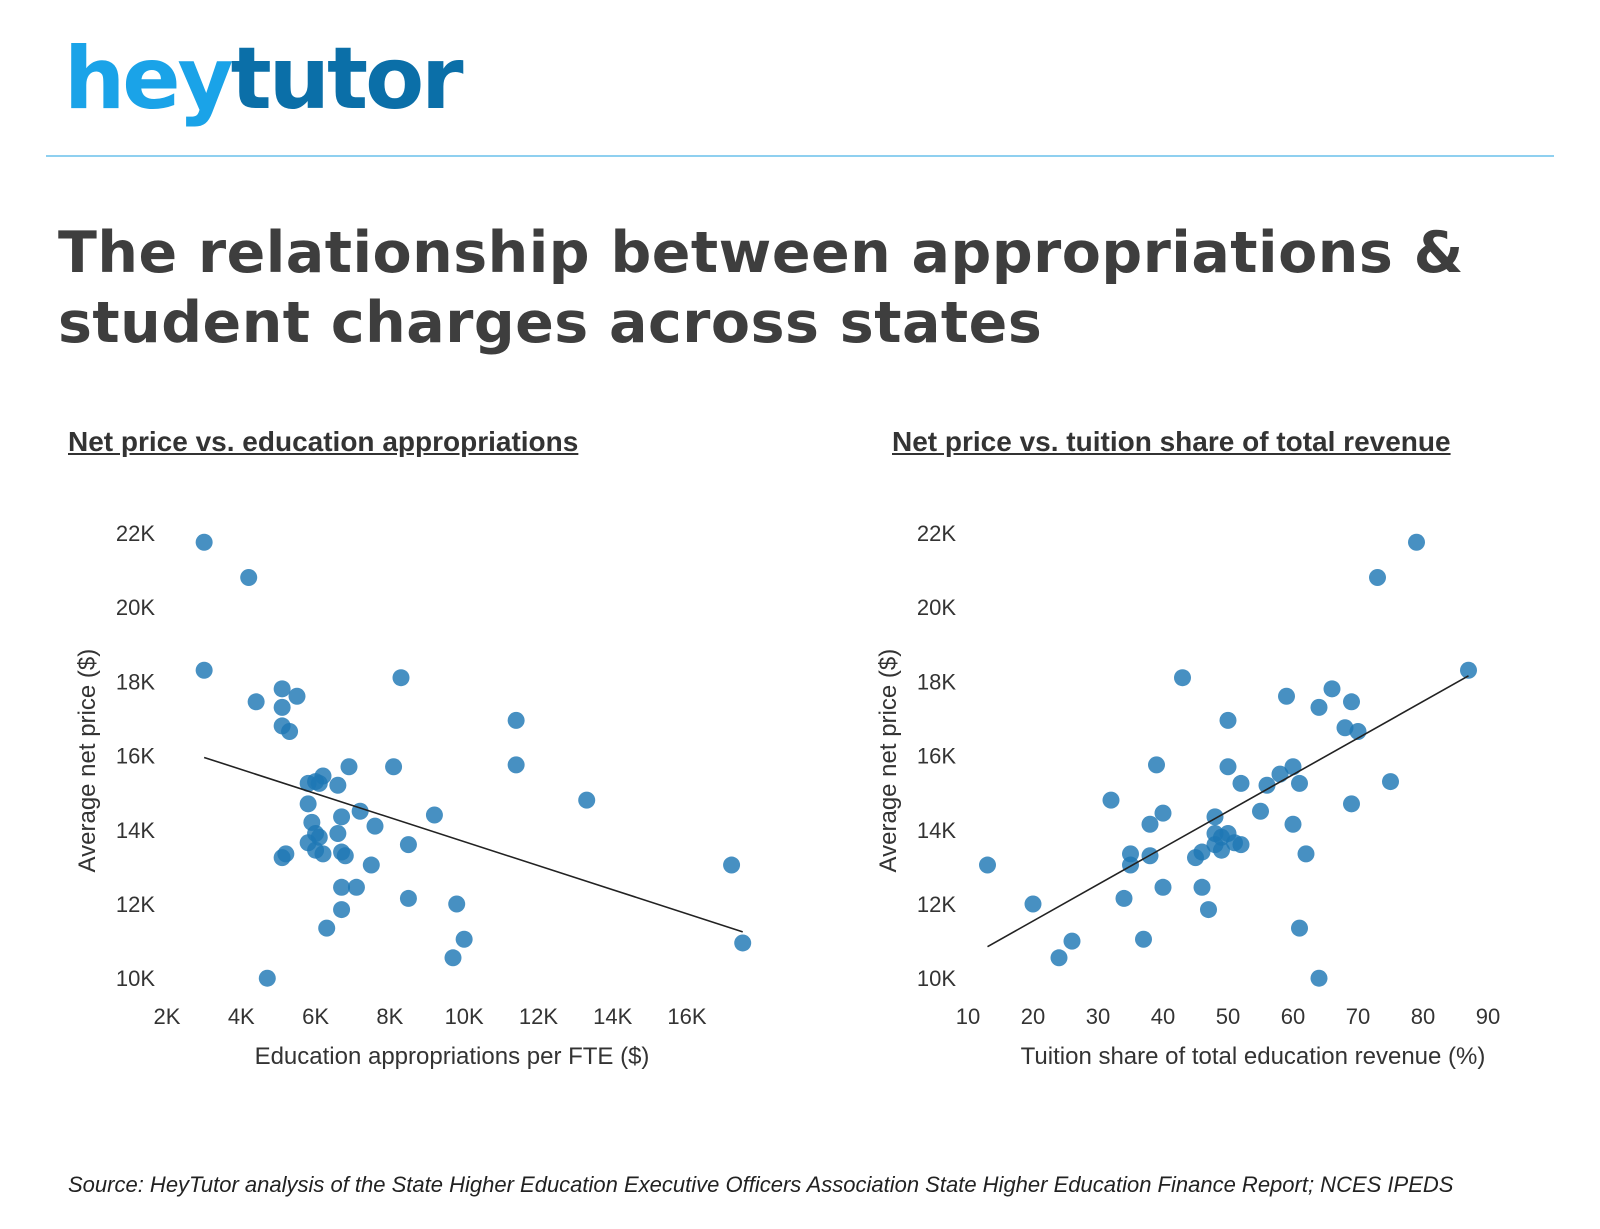 This screenshot has width=1600, height=1229. I want to click on x-tick-label: 16K, so click(686, 1016).